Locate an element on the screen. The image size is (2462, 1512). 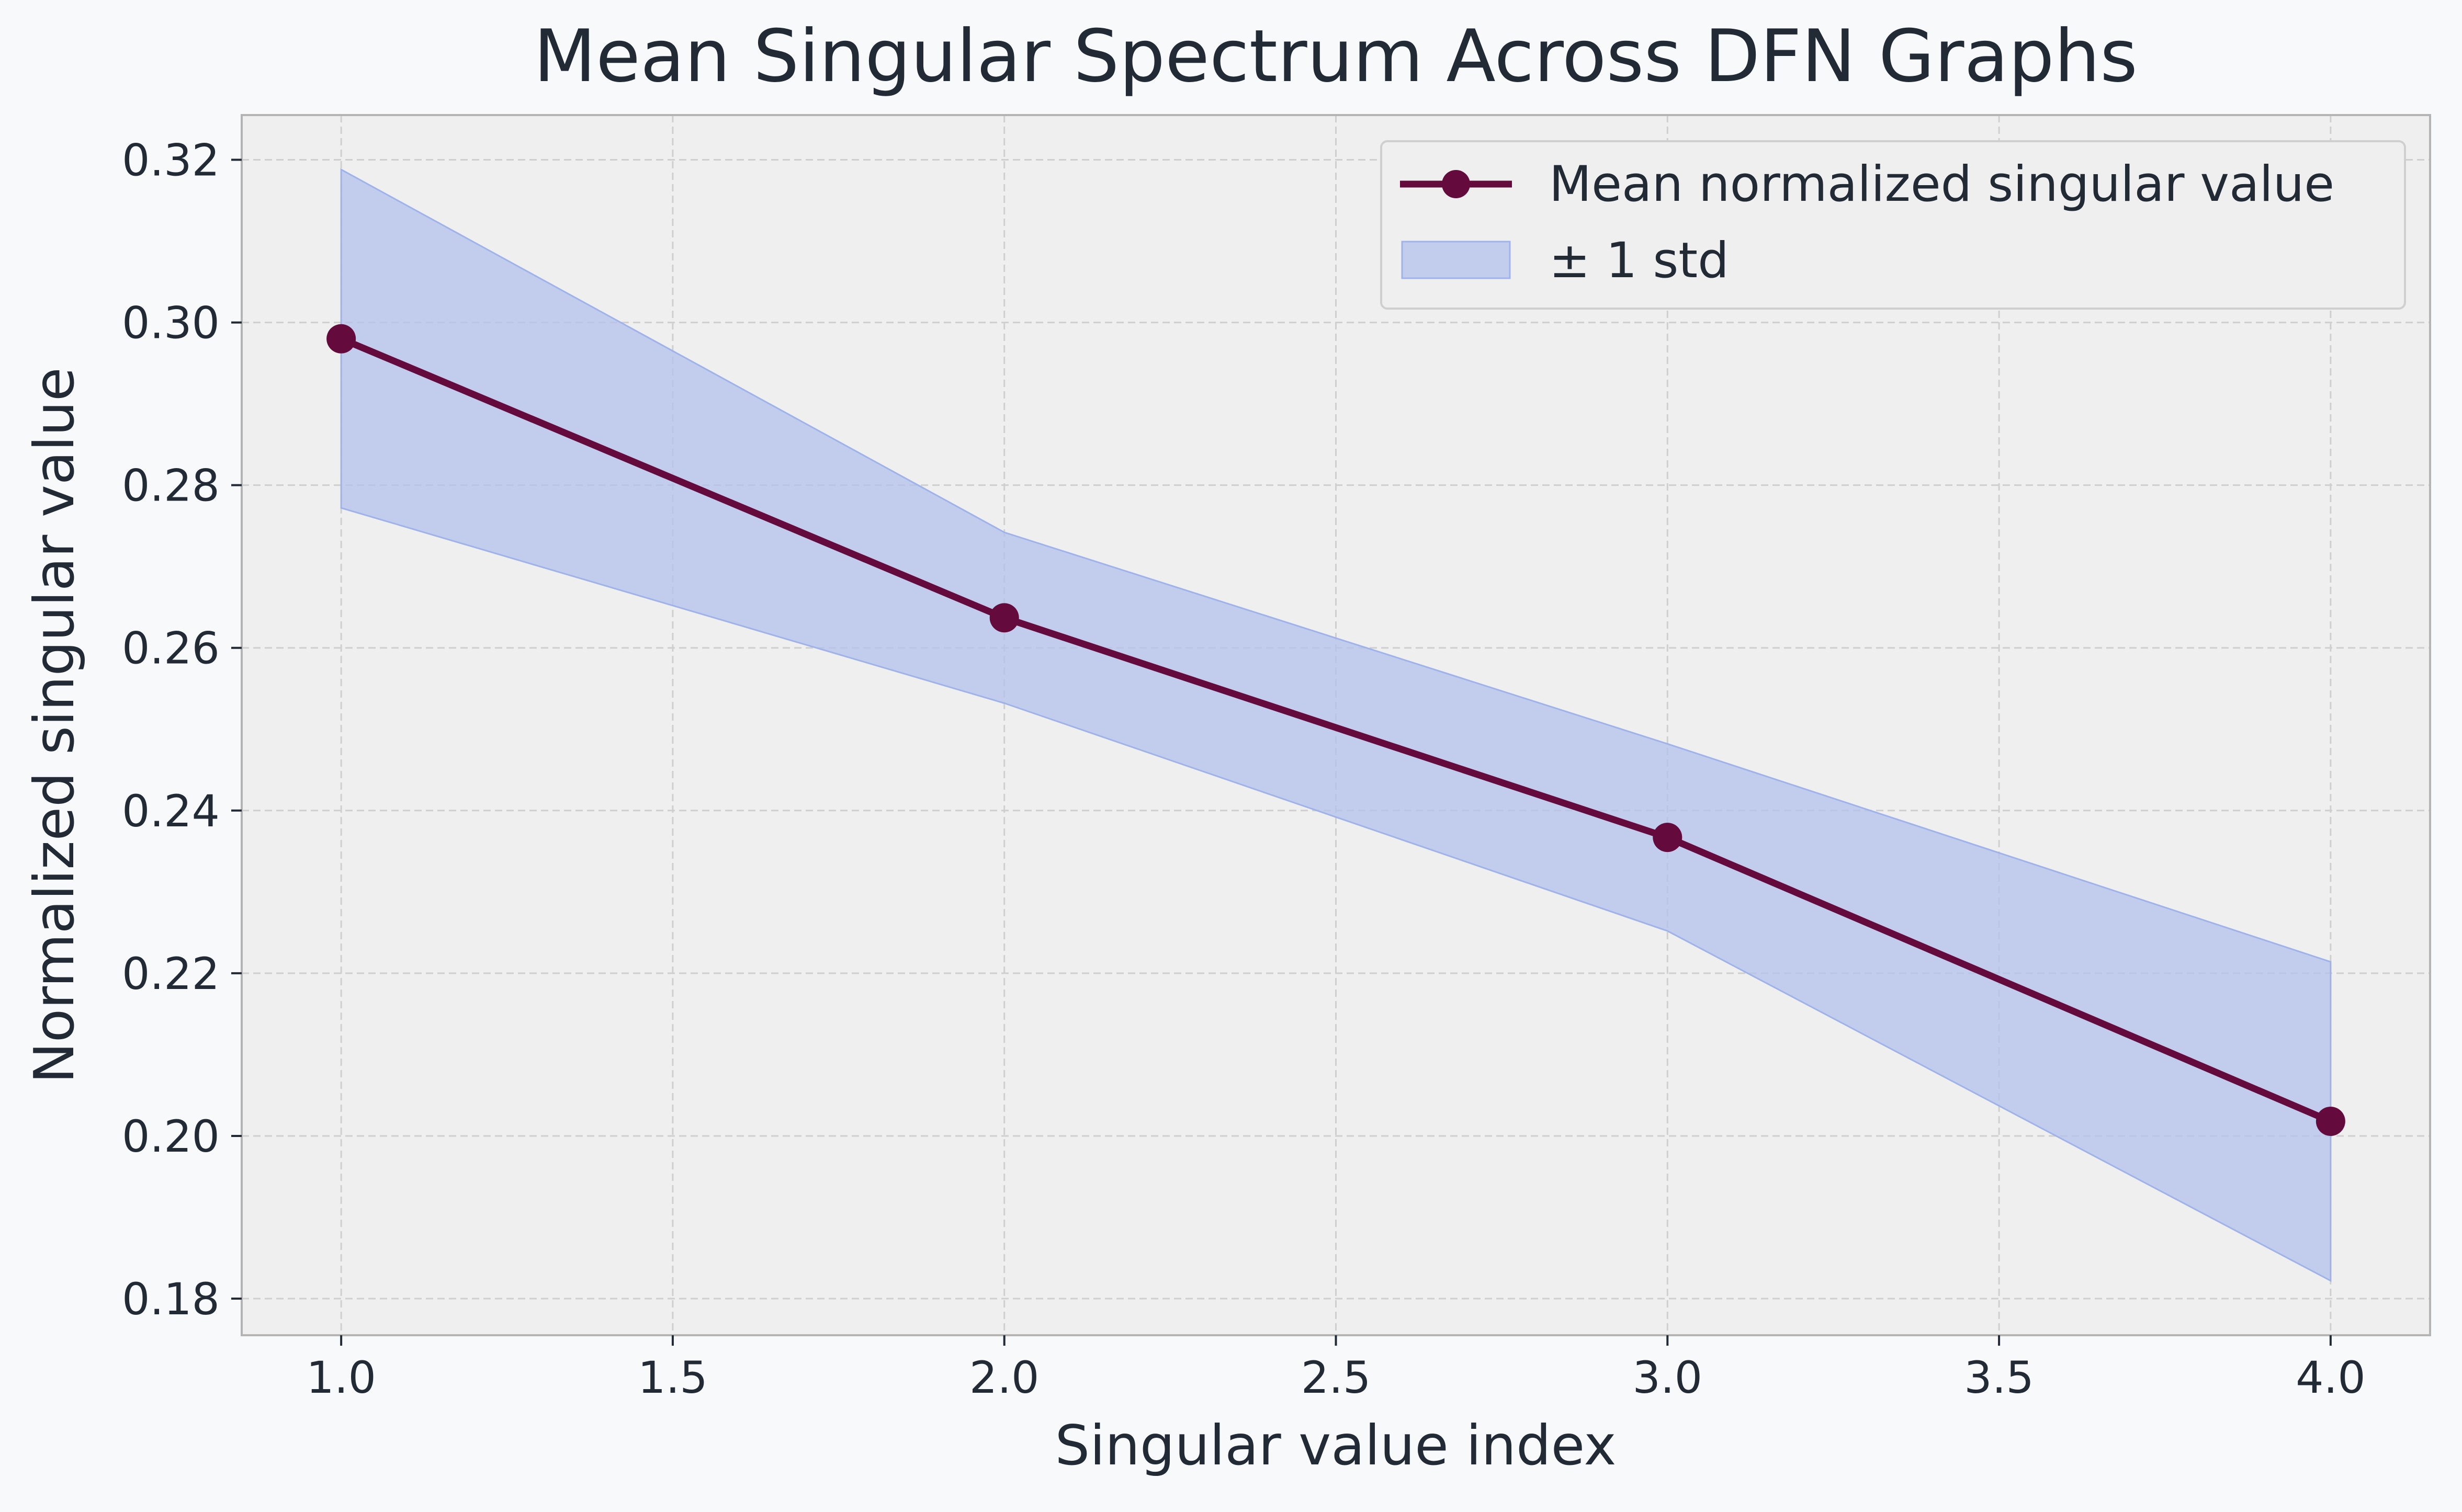
y-tick-label-7: 0.32 is located at coordinates (171, 160).